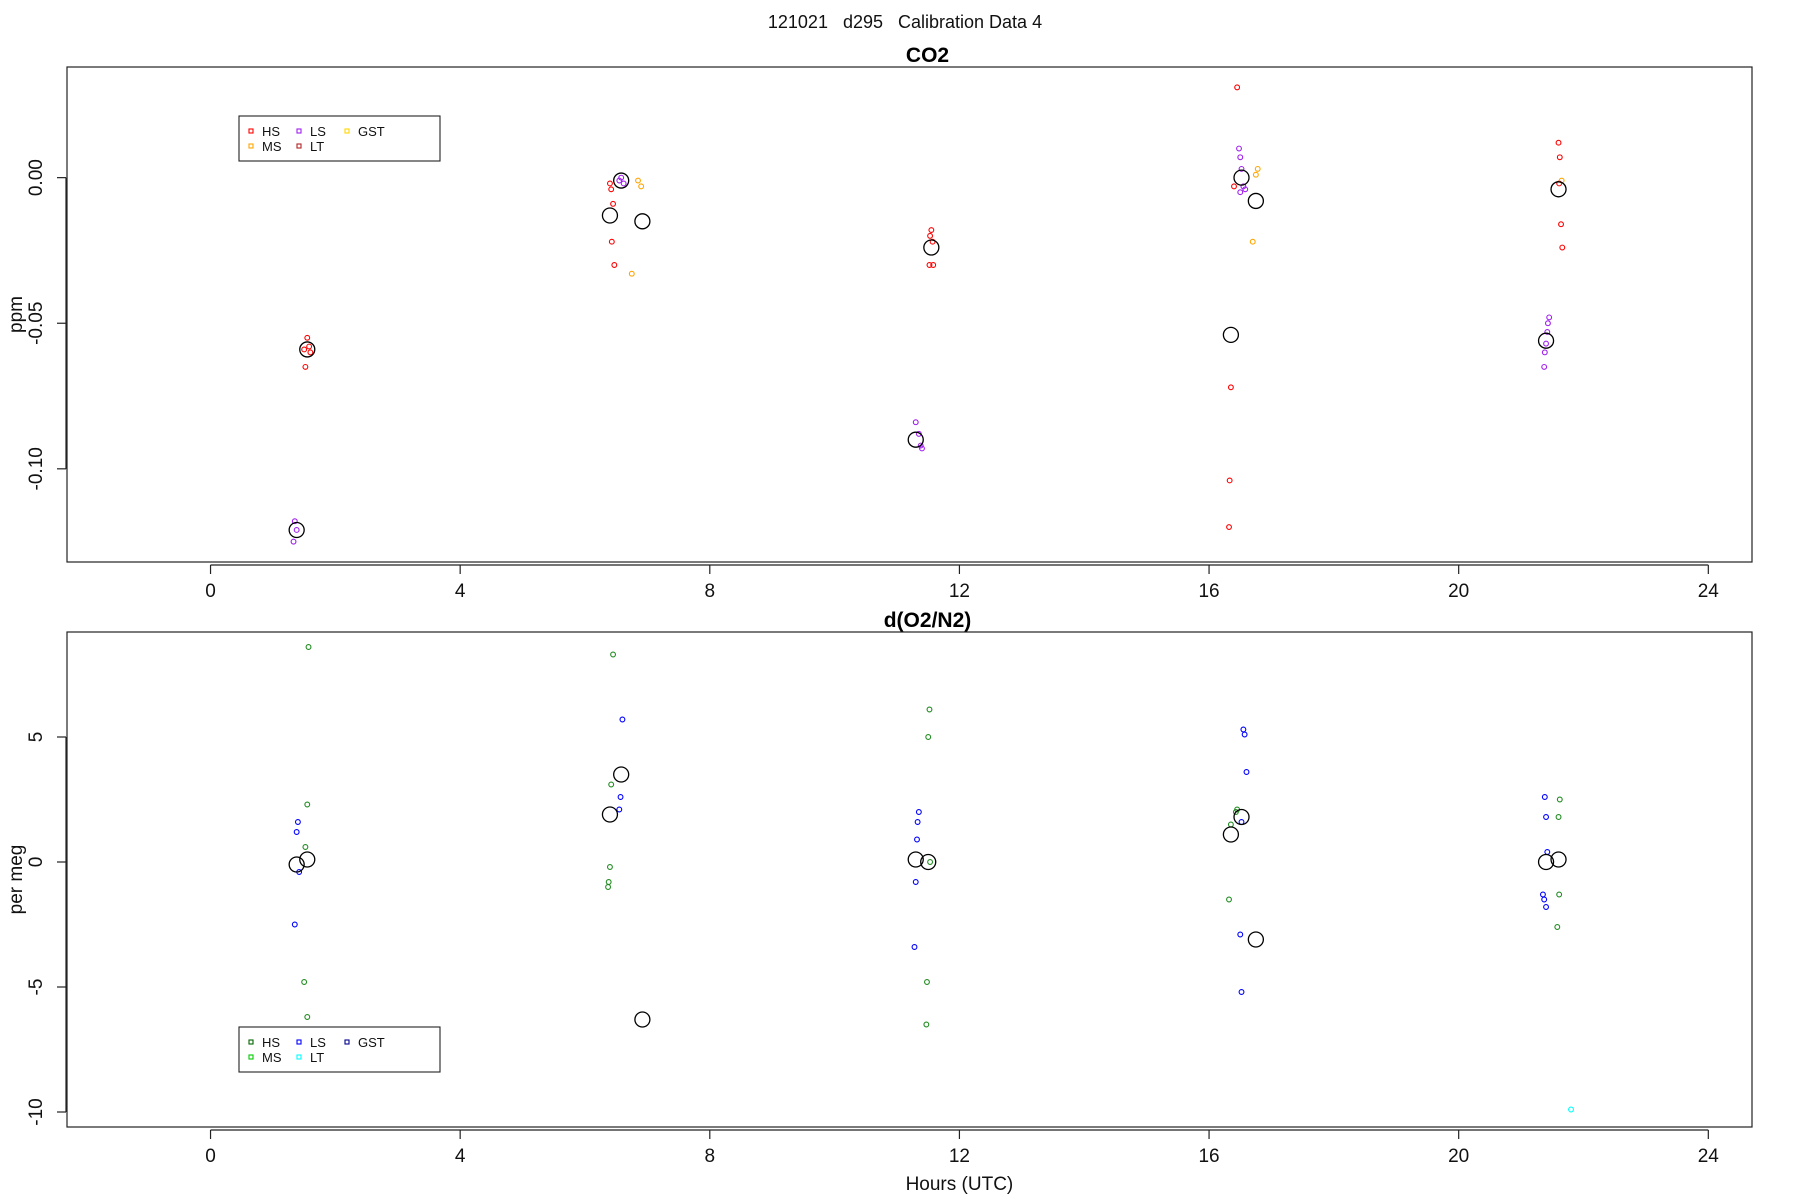 The height and width of the screenshot is (1200, 1800). What do you see at coordinates (928, 620) in the screenshot?
I see `panel-title: d(O2/N2)` at bounding box center [928, 620].